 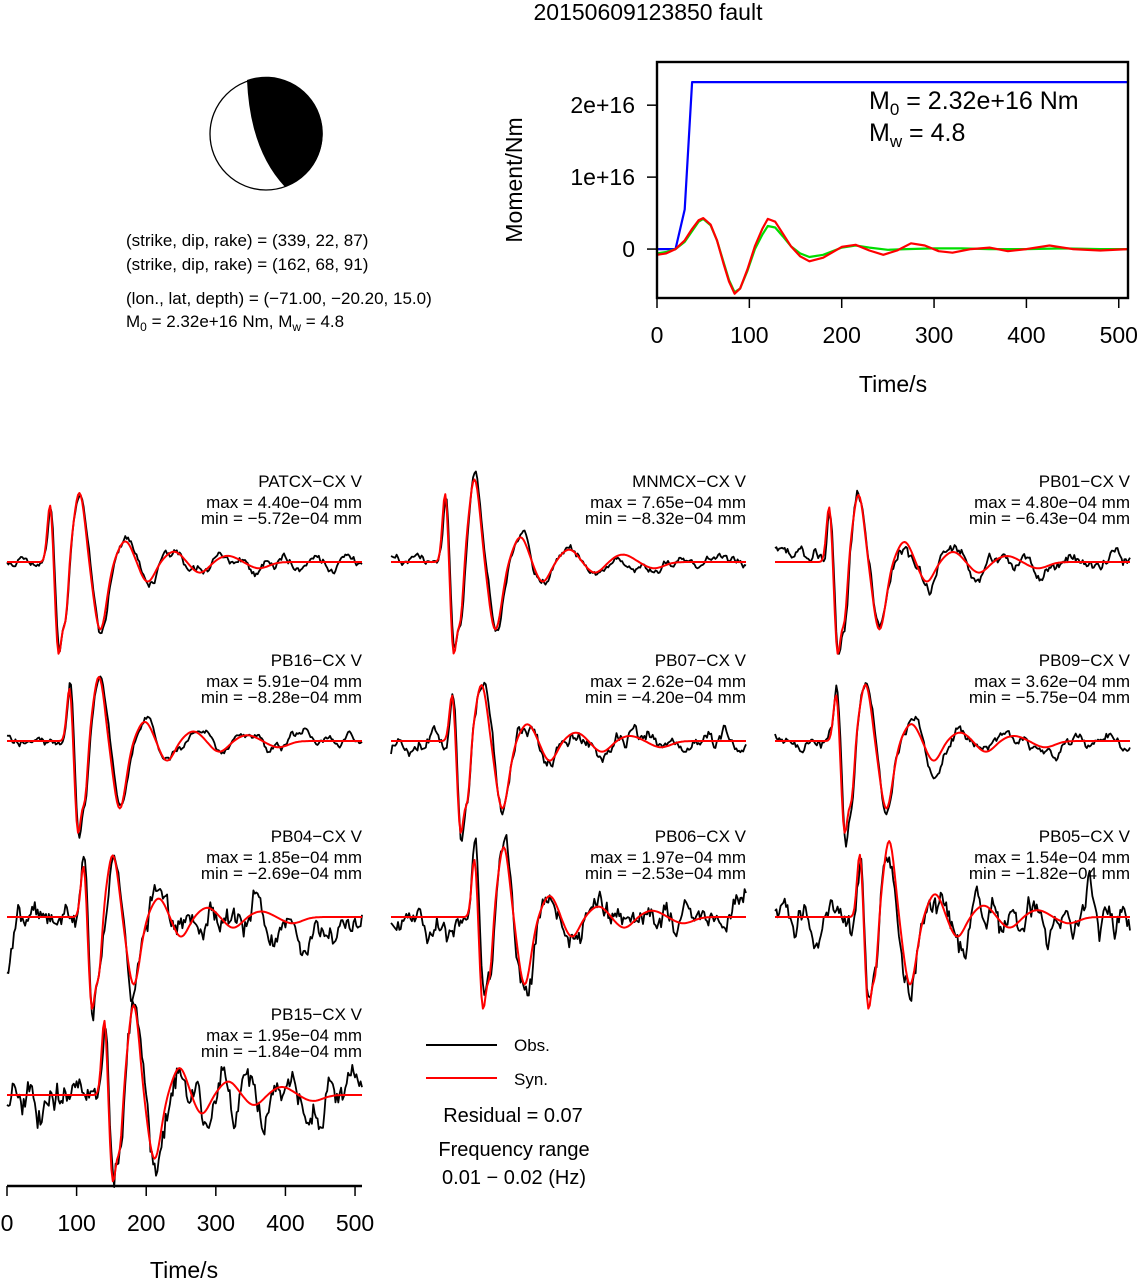 What do you see at coordinates (749, 335) in the screenshot?
I see `moment-x-tick-label: 100` at bounding box center [749, 335].